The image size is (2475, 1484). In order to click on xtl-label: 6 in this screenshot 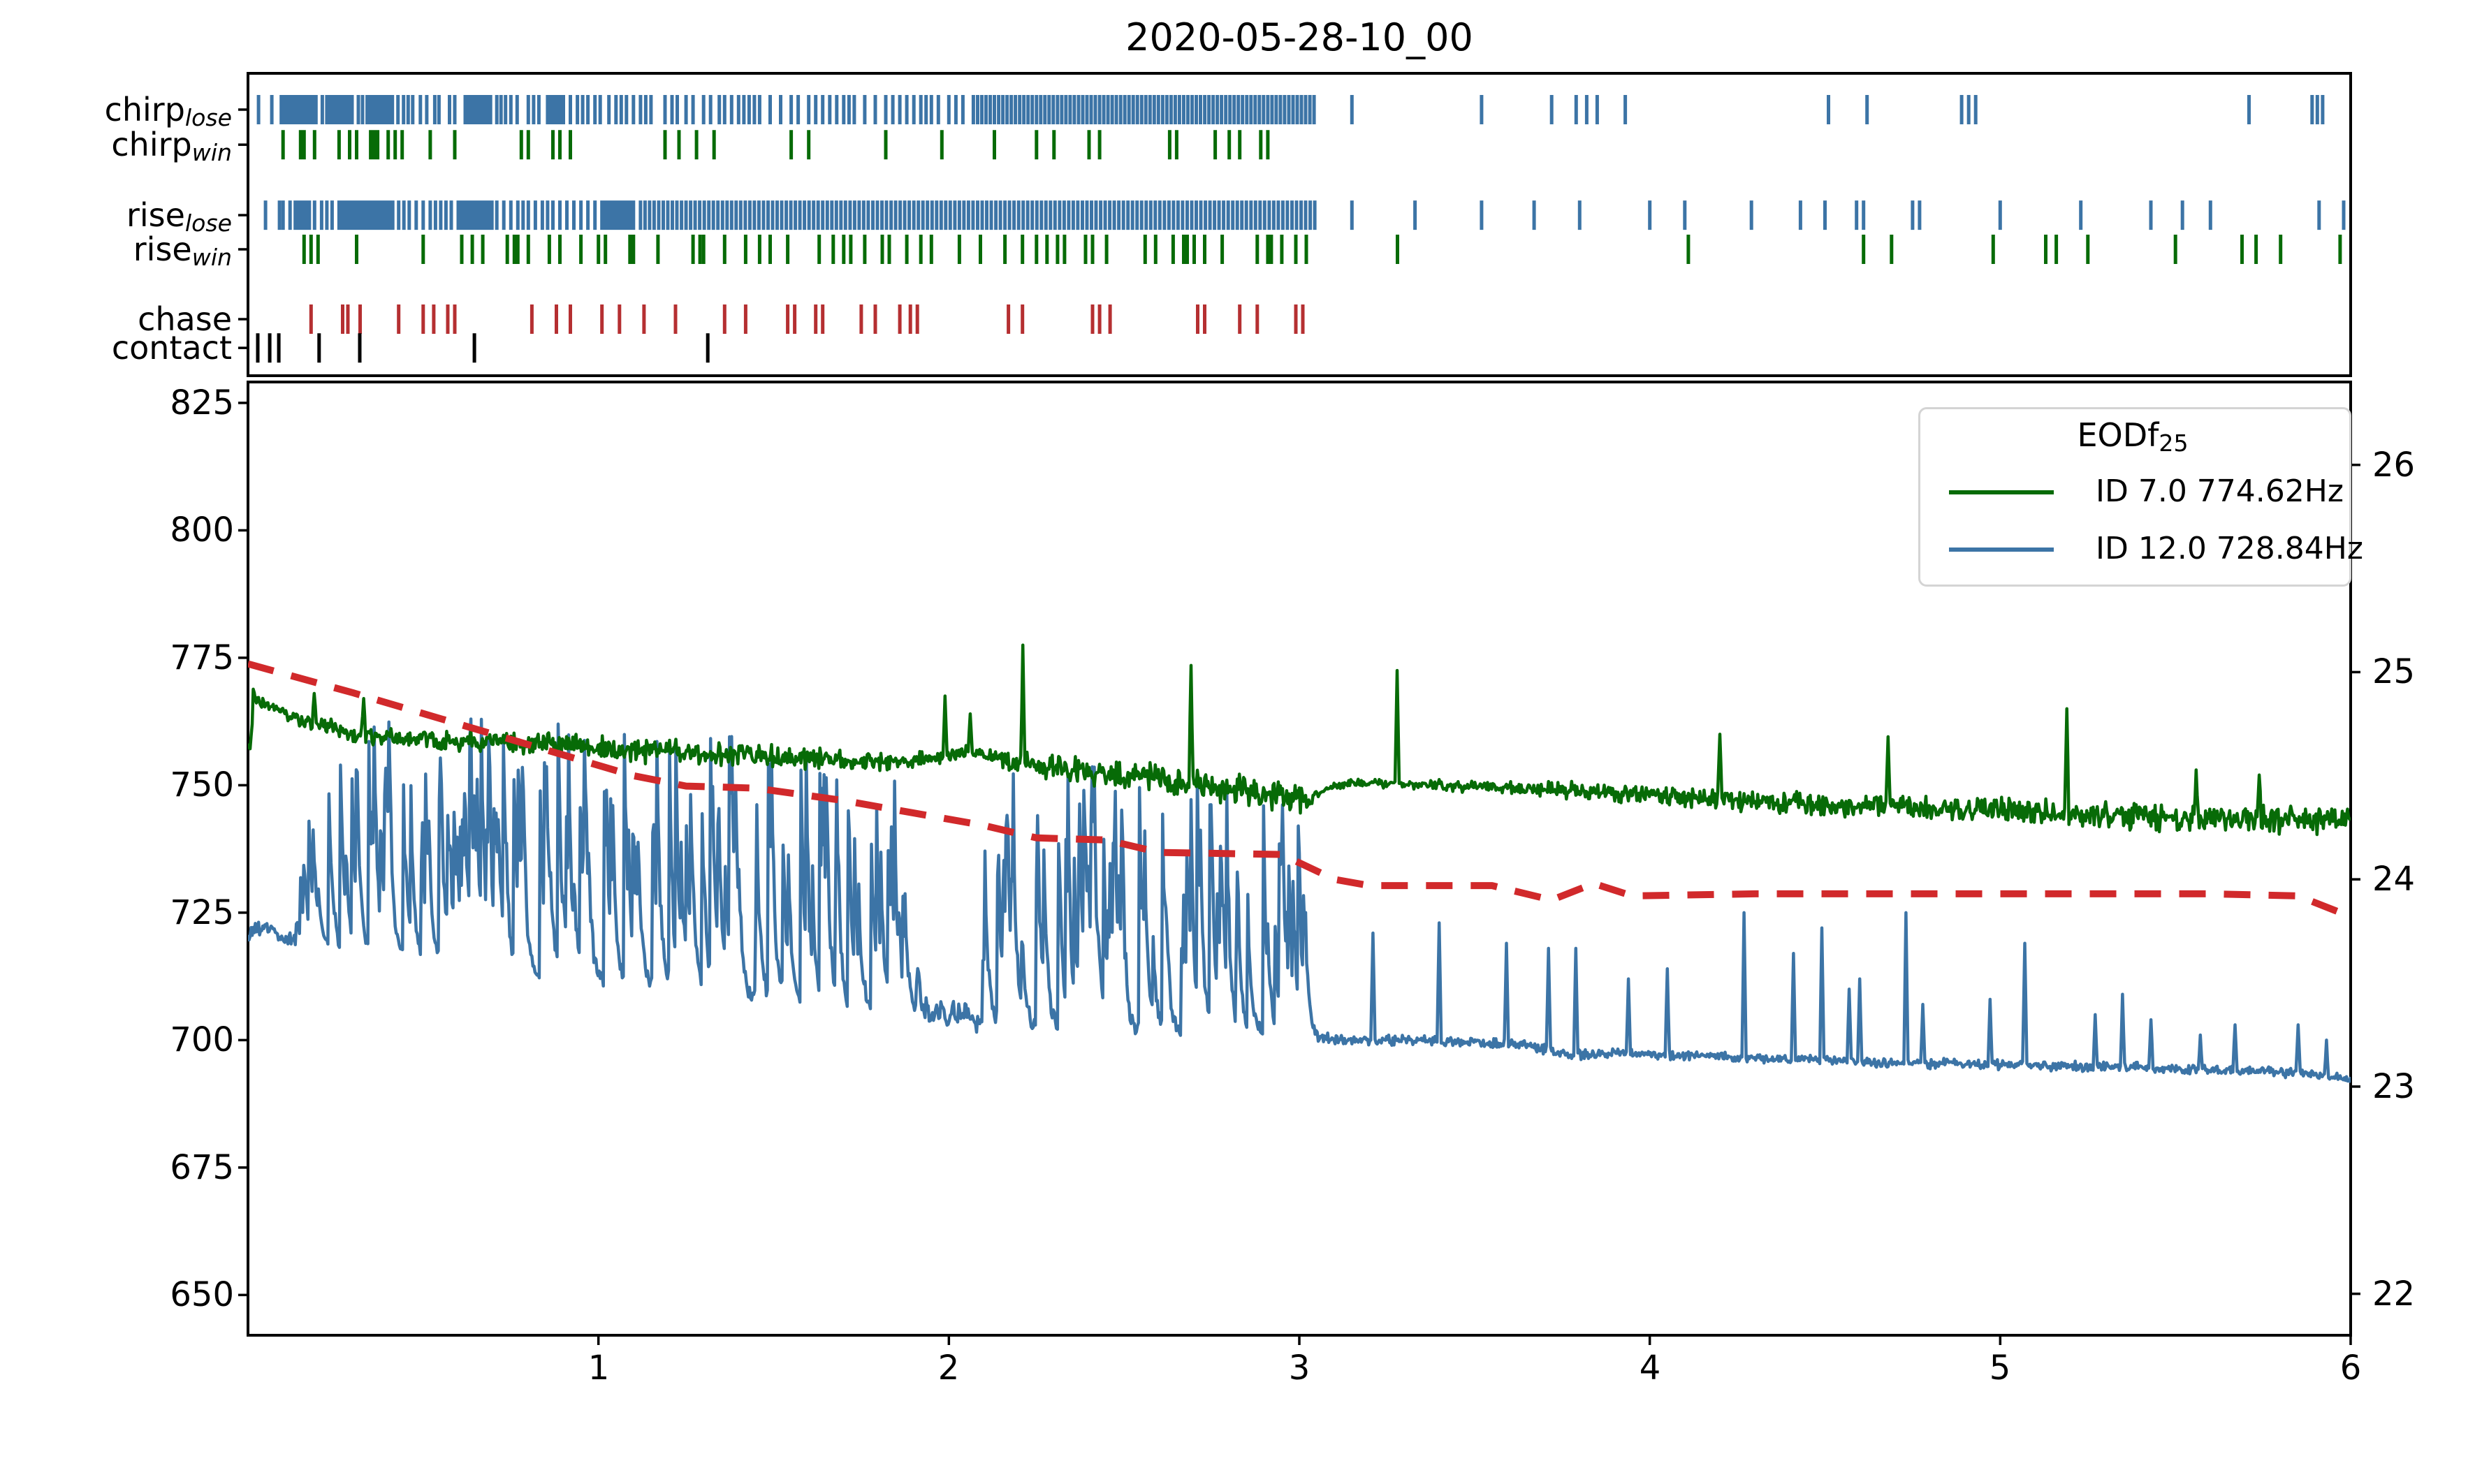, I will do `click(2350, 1368)`.